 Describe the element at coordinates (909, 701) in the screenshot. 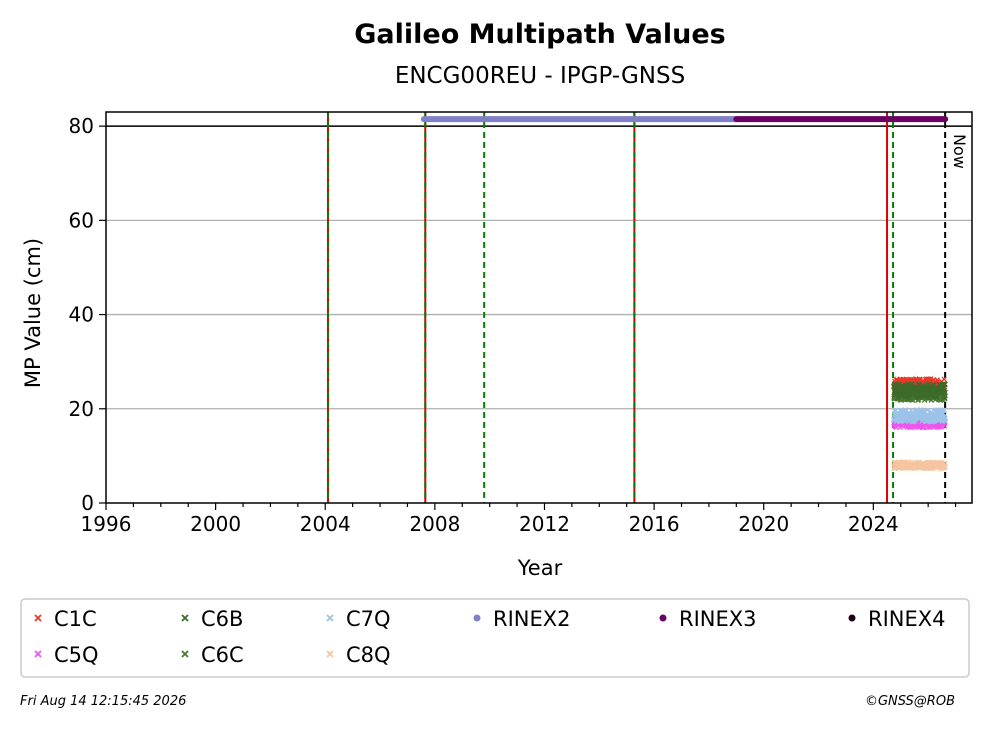

I see `footer-copyright: ©GNSS@ROB` at that location.